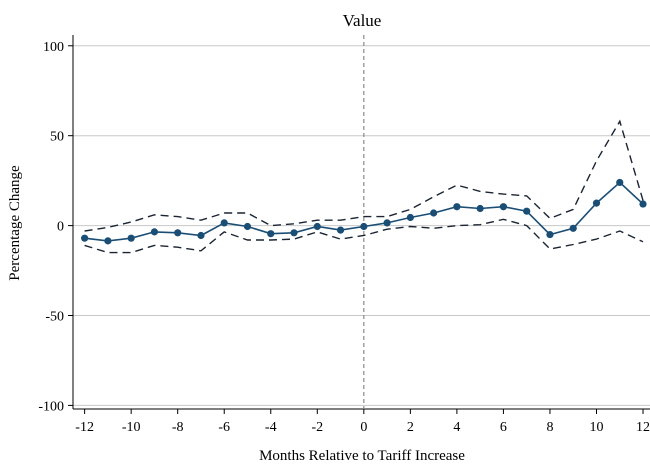 The width and height of the screenshot is (650, 466). What do you see at coordinates (364, 236) in the screenshot?
I see `lower-bound-line` at bounding box center [364, 236].